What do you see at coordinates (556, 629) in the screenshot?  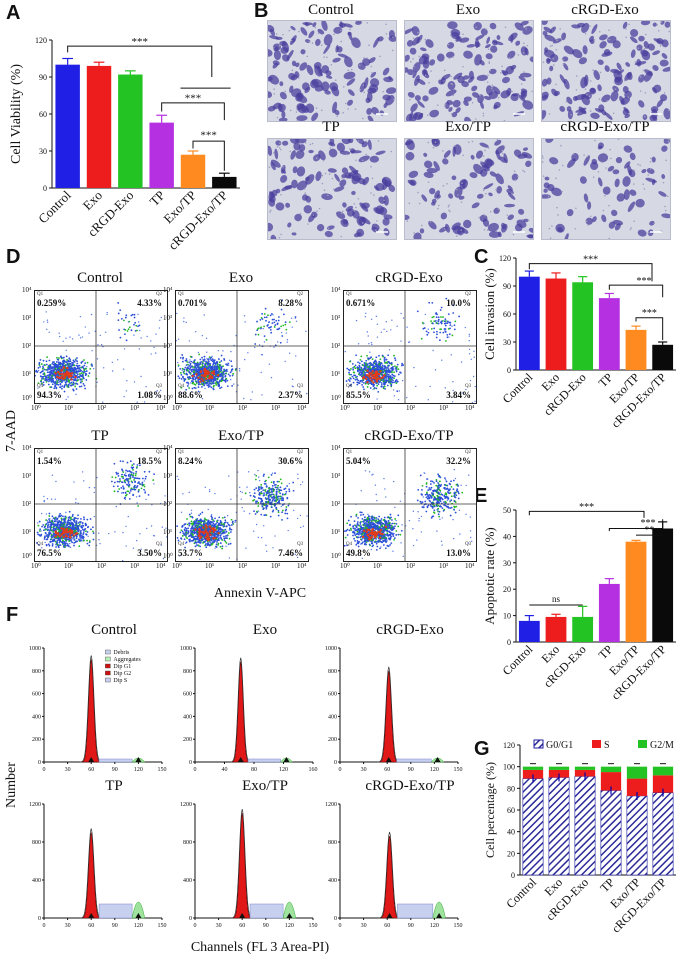 I see `bar-exo` at bounding box center [556, 629].